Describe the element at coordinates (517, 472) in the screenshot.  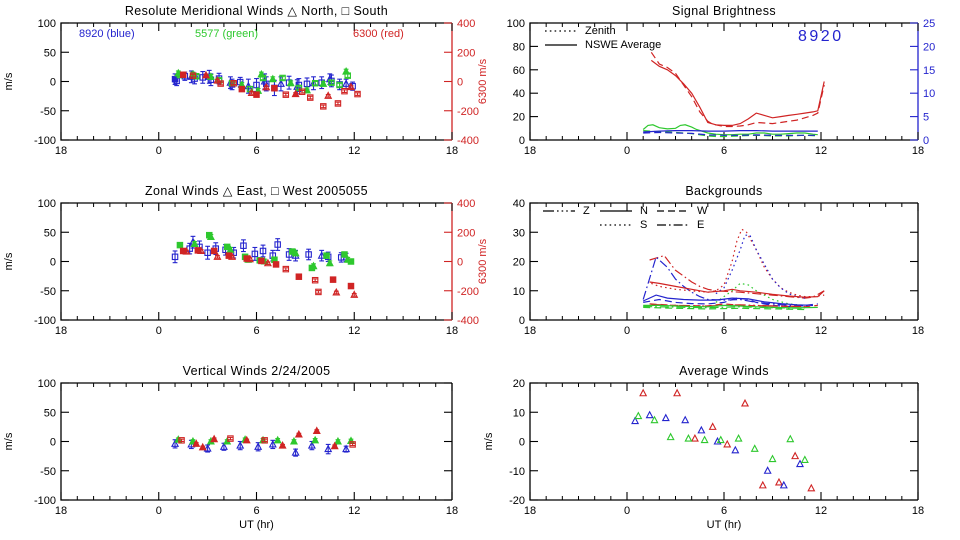
I see `y-tick-label: -10` at that location.